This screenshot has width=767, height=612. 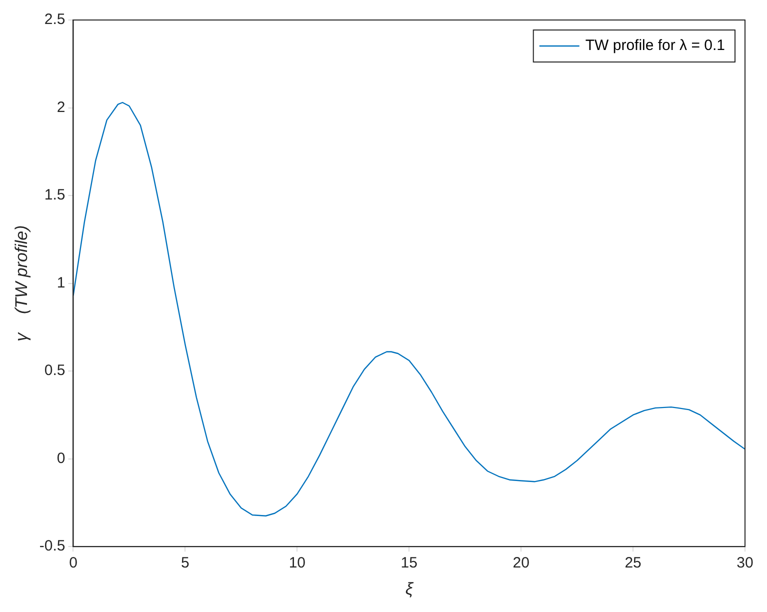 What do you see at coordinates (409, 589) in the screenshot?
I see `x-axis-title: ξ` at bounding box center [409, 589].